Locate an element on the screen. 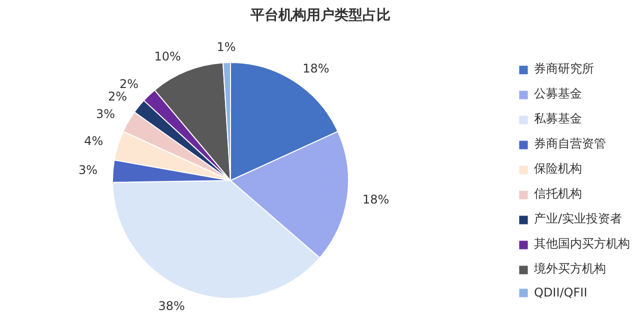  legend-label: QDII/QFII is located at coordinates (561, 293).